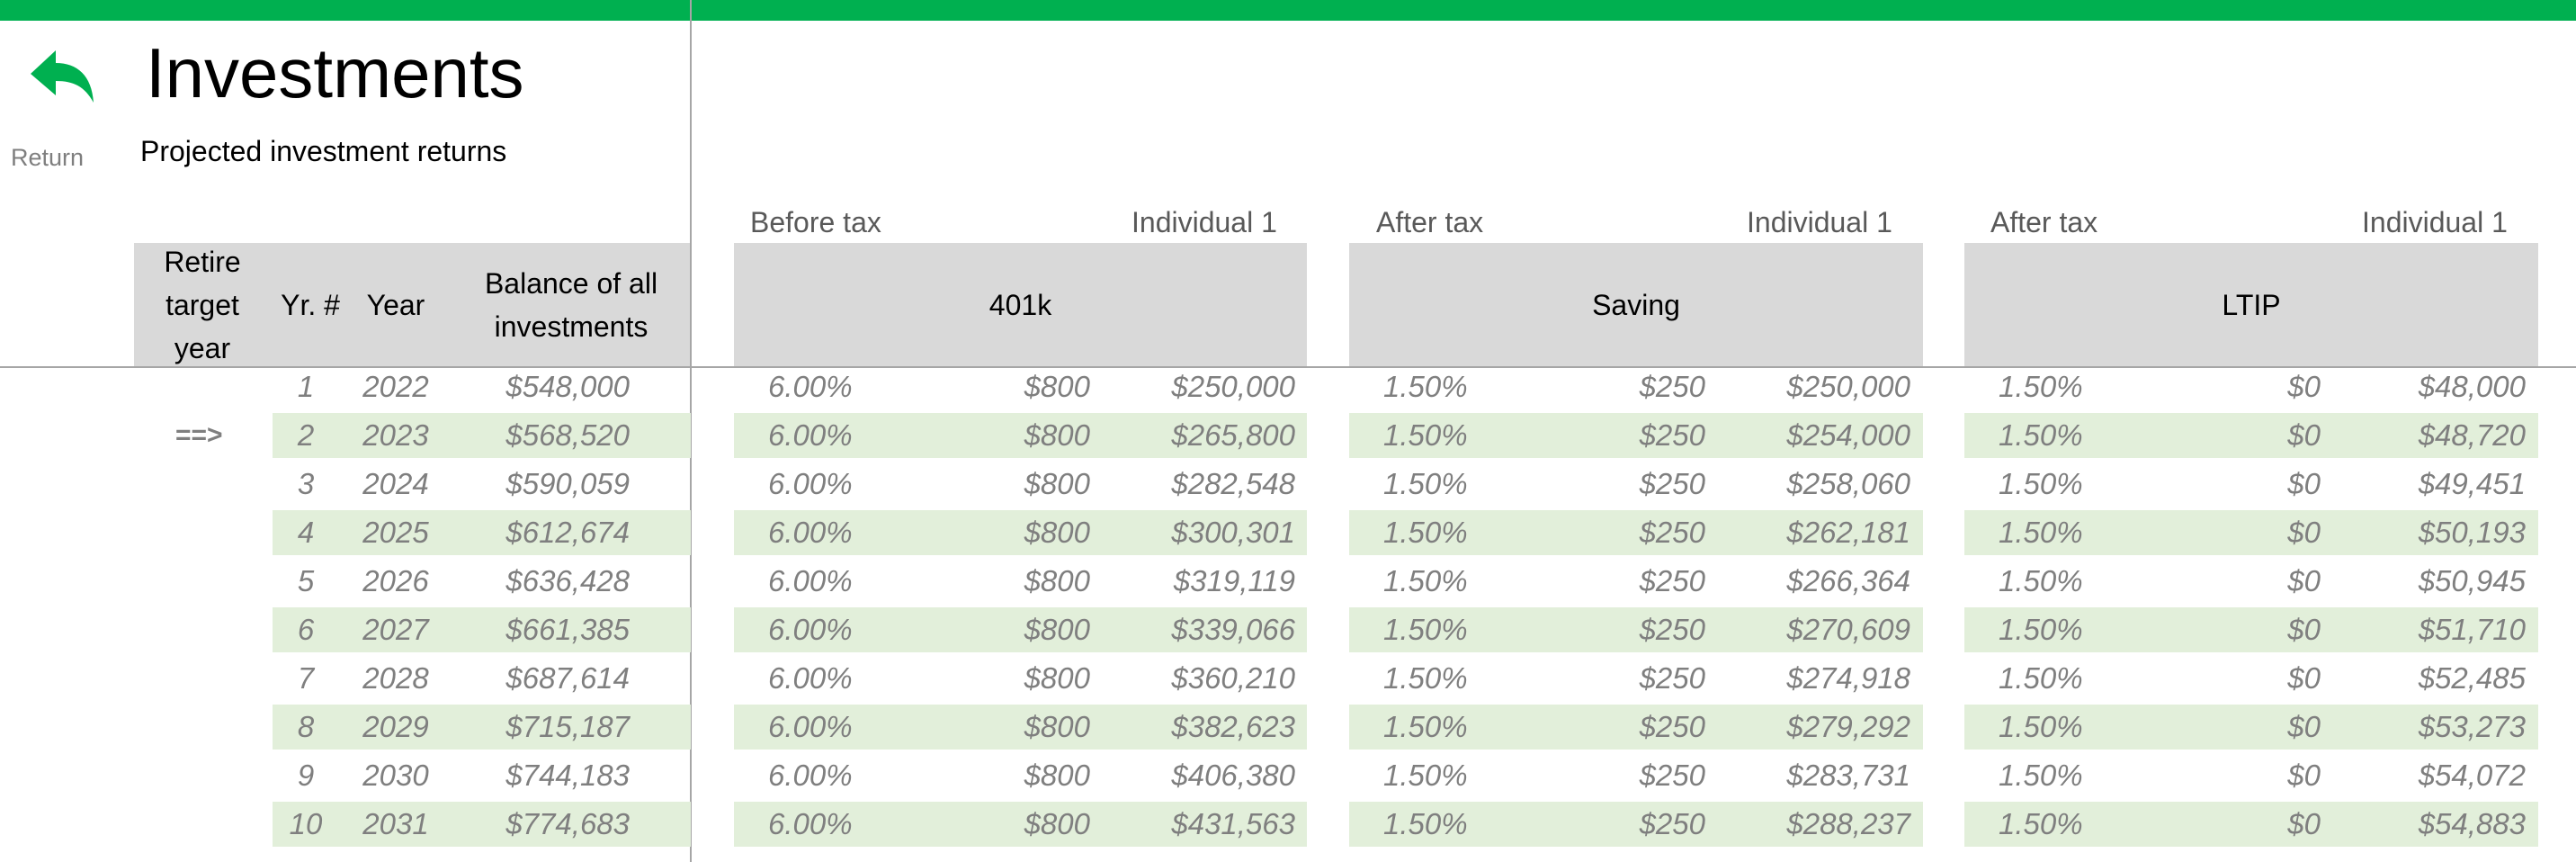 Image resolution: width=2576 pixels, height=862 pixels. What do you see at coordinates (567, 484) in the screenshot?
I see `cell-balance: $590,059` at bounding box center [567, 484].